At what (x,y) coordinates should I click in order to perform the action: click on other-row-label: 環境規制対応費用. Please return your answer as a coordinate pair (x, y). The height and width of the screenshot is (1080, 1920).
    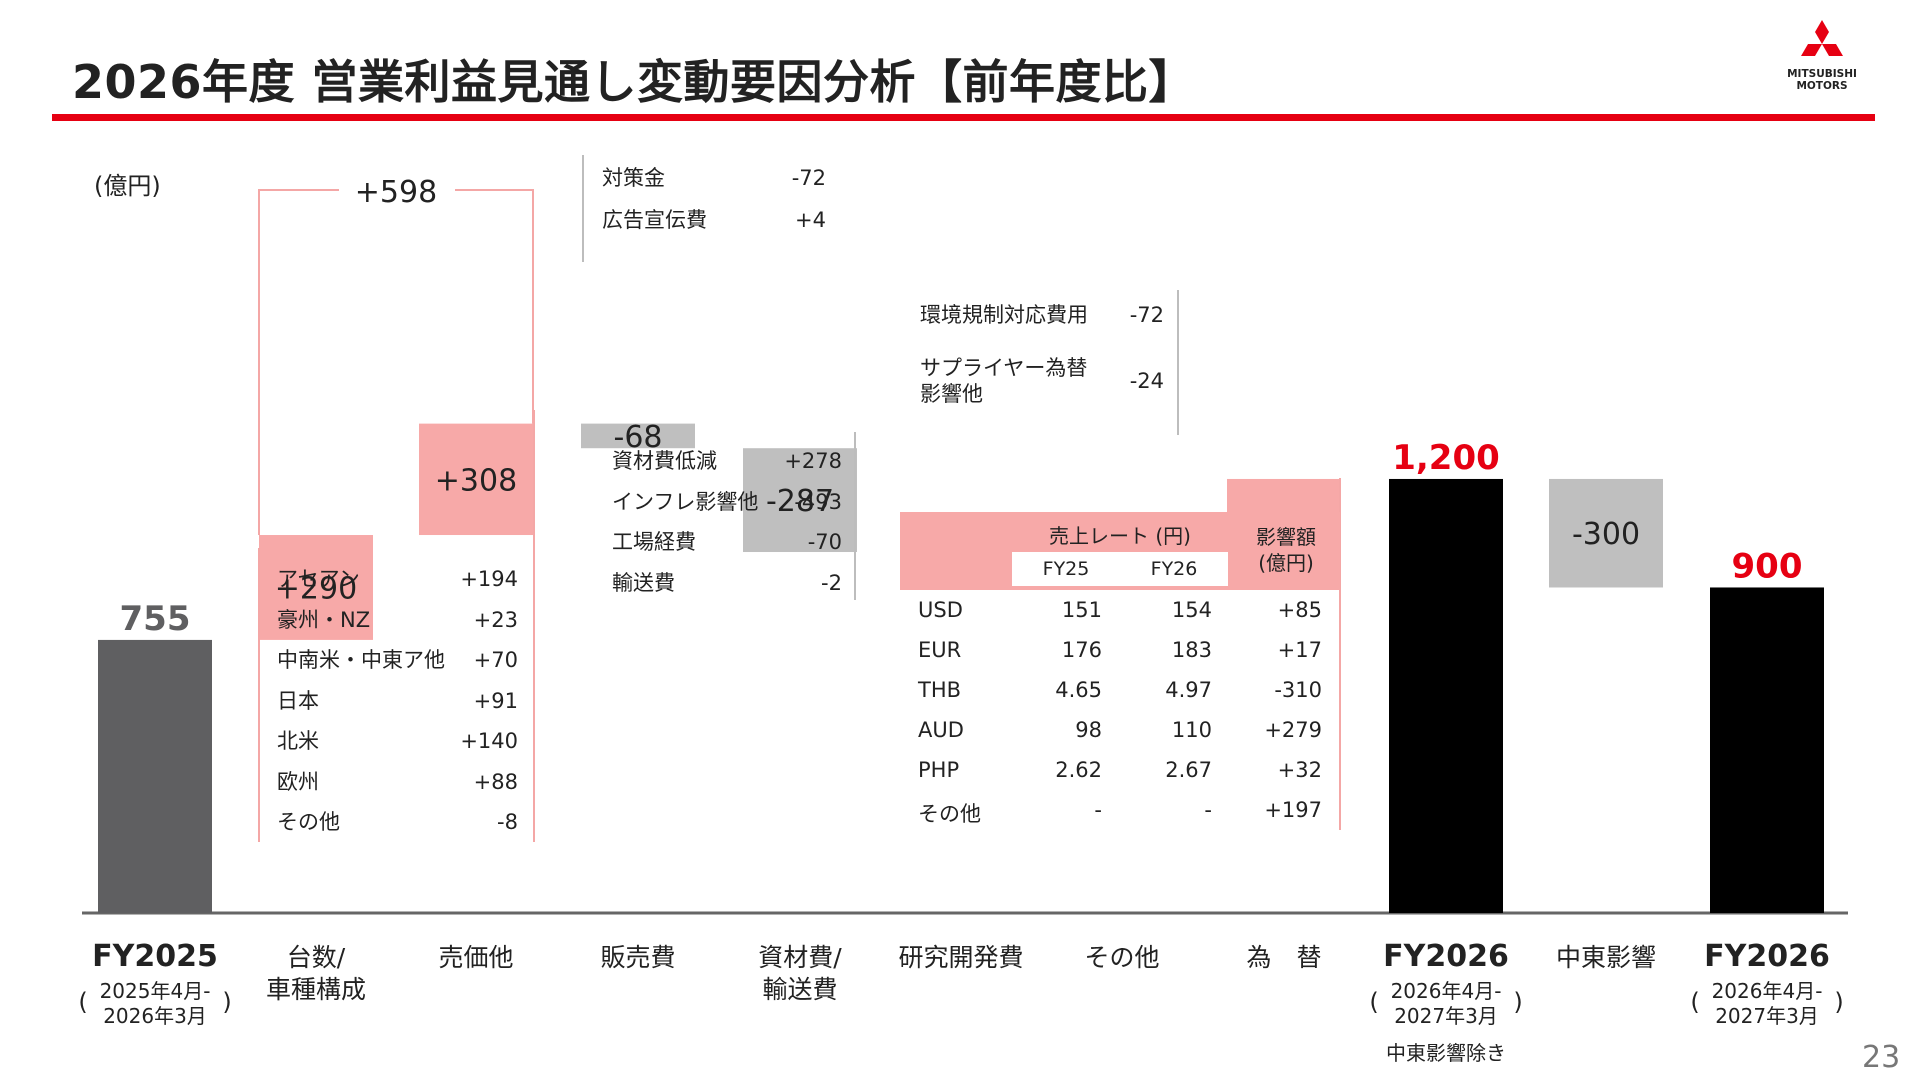
    Looking at the image, I should click on (1004, 315).